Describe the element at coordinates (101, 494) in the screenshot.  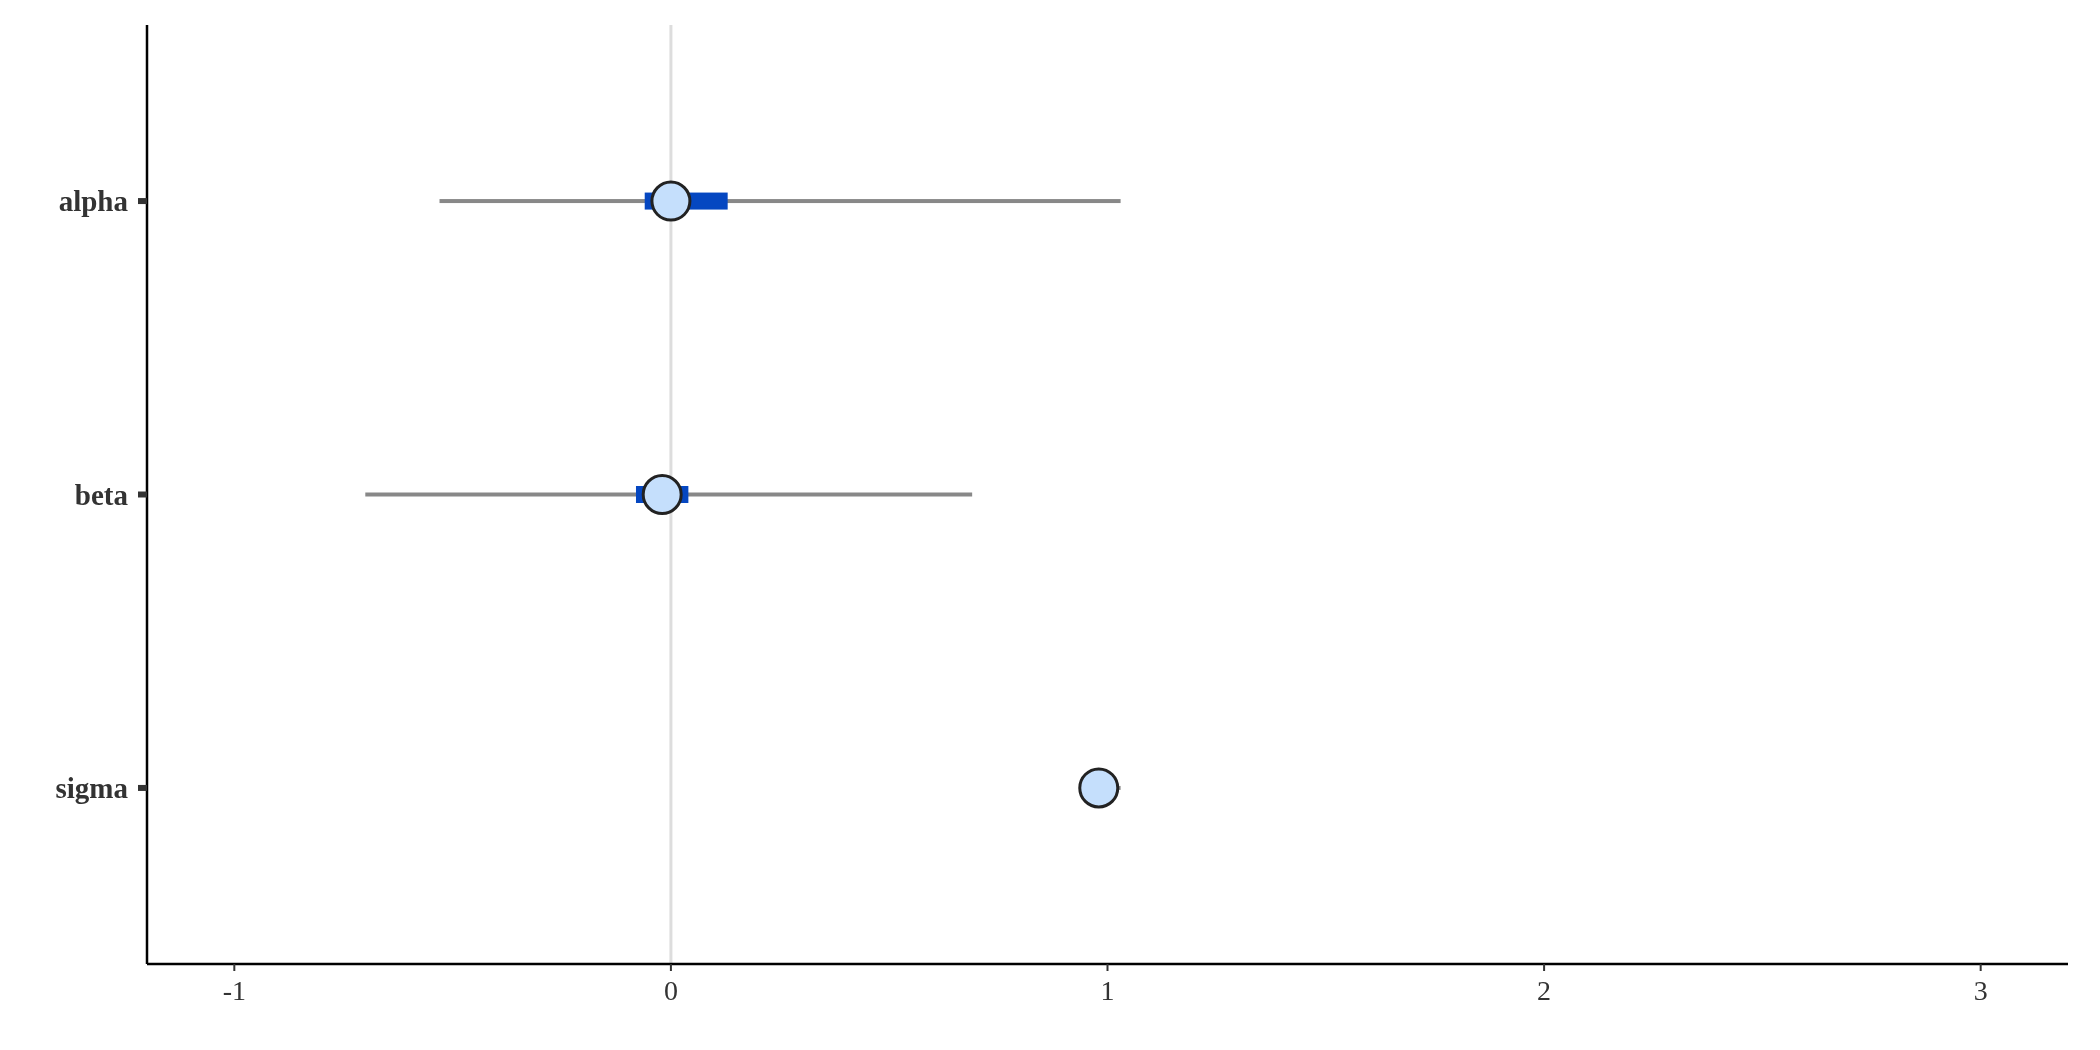
I see `y-tick-label: beta` at that location.